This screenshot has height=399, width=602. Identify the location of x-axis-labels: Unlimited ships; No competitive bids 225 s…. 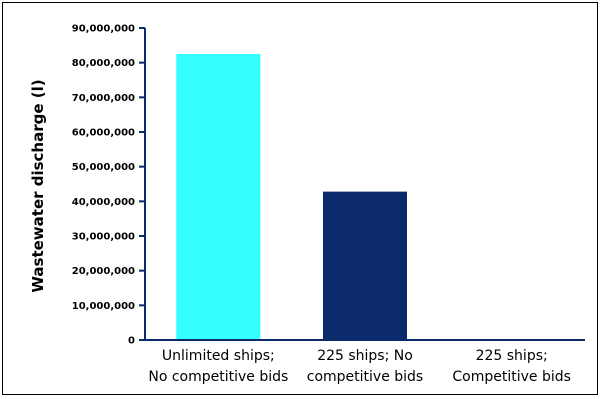
(359, 366).